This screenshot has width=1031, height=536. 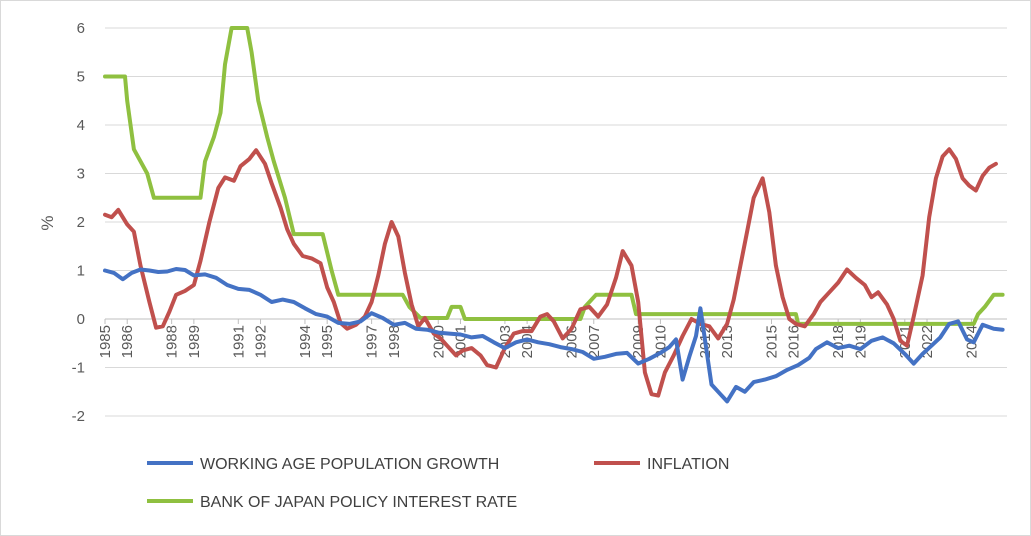 I want to click on y-axis-ticks: -2 -1 0 1 2 3 4 5 6, so click(x=78, y=222).